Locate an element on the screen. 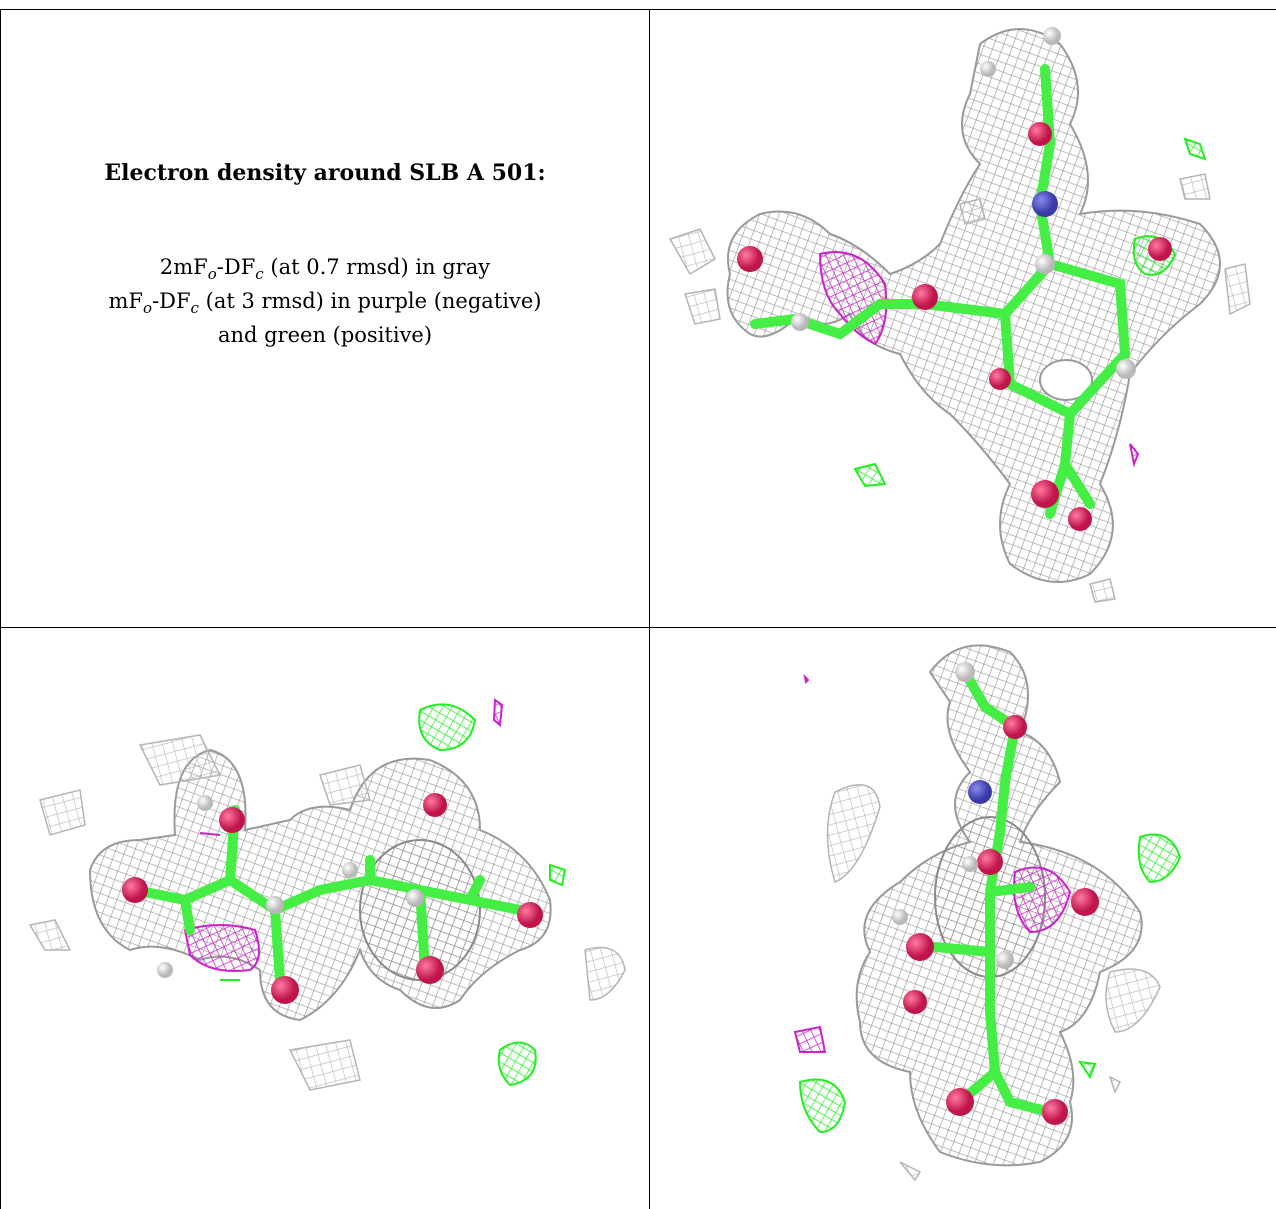 The image size is (1276, 1209). caption-line-2fofc: 2mFo-DFc (at 0.7 rmsd) in gray is located at coordinates (325, 269).